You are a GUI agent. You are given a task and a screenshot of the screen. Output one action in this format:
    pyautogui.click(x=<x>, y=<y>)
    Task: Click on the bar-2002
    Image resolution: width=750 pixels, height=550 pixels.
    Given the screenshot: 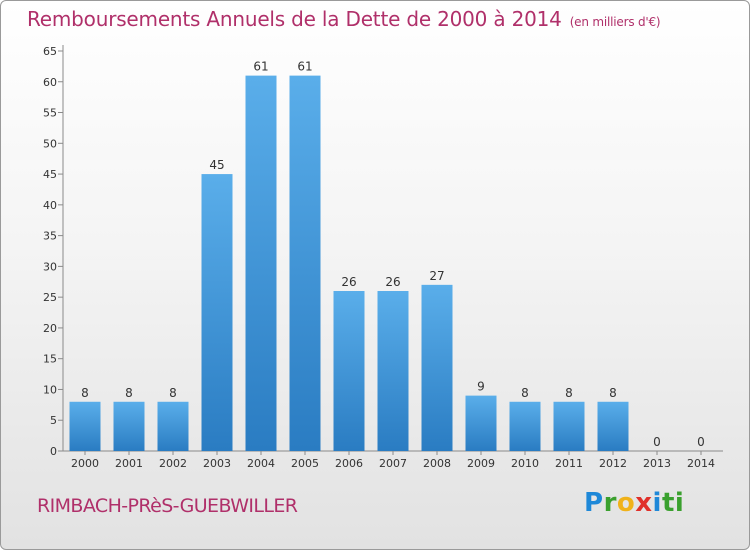 What is the action you would take?
    pyautogui.click(x=173, y=426)
    